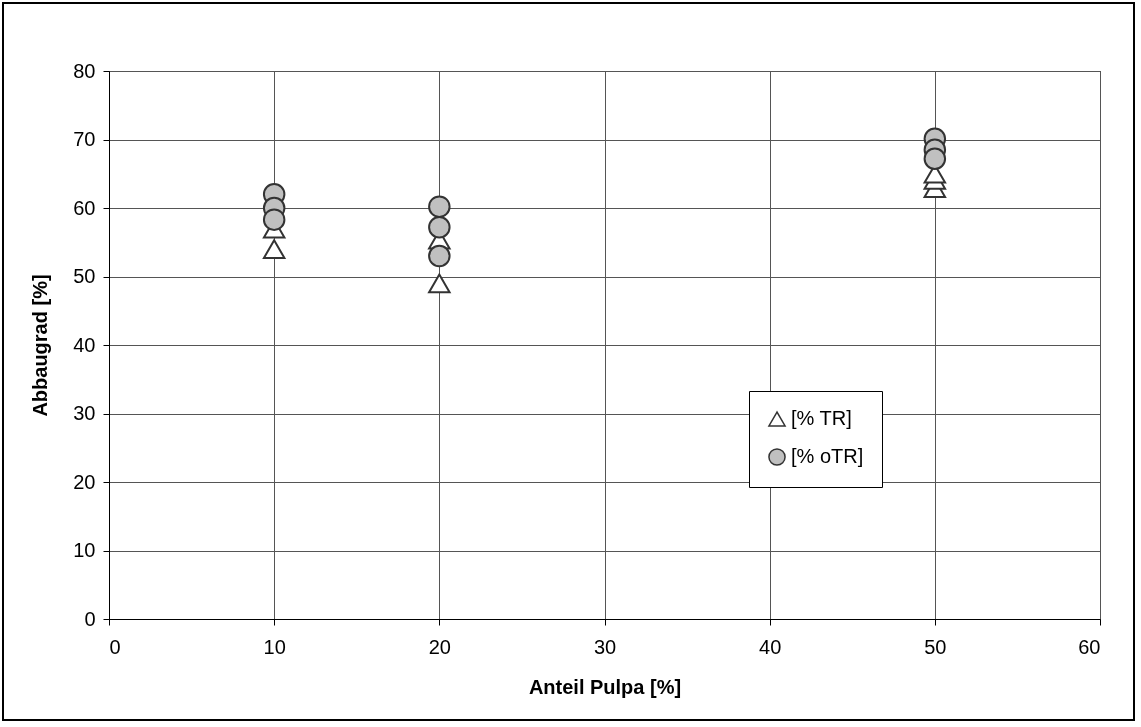  Describe the element at coordinates (827, 456) in the screenshot. I see `legend-label: [% oTR]` at that location.